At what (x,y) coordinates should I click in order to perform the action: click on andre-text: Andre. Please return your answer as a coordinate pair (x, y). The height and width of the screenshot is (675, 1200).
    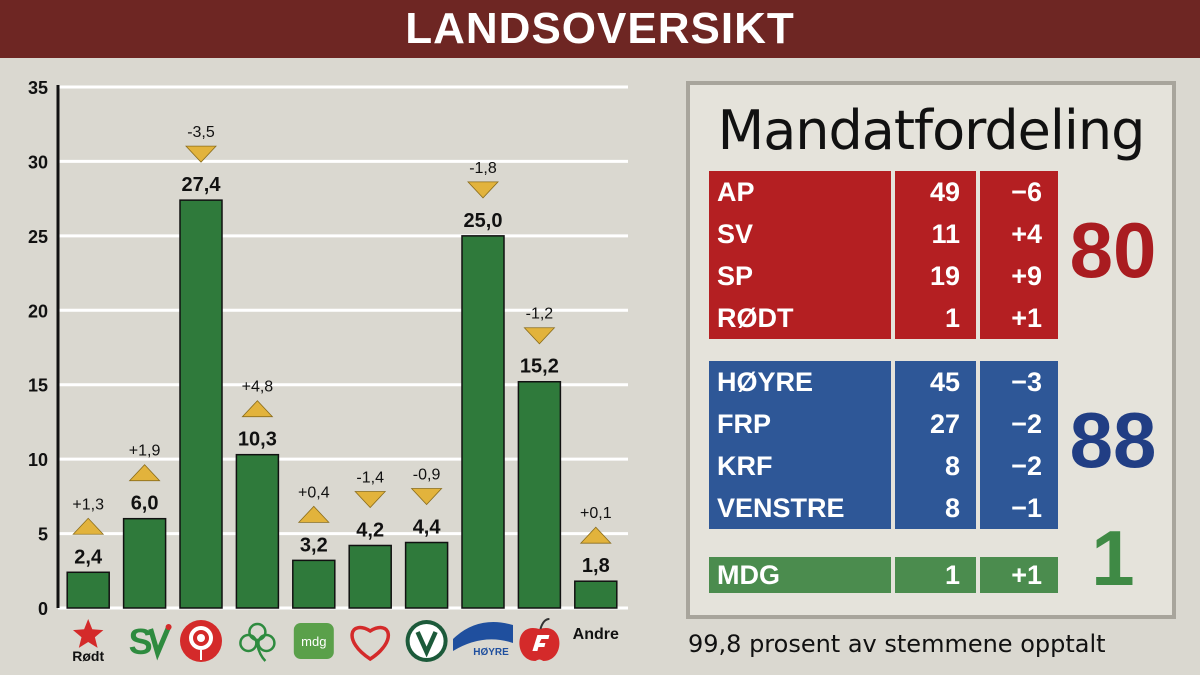
    Looking at the image, I should click on (596, 634).